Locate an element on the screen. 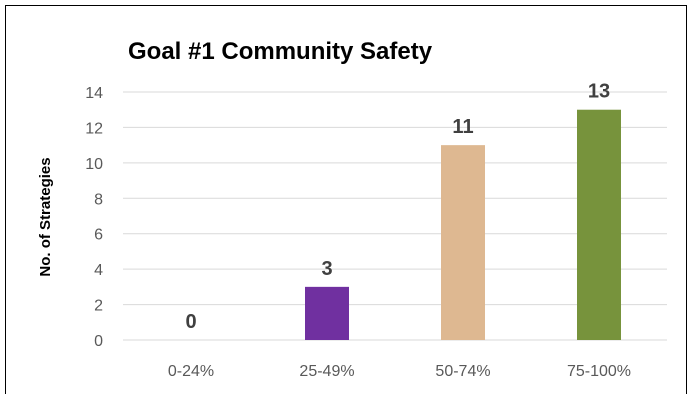  y-axis-title: No. of Strategies is located at coordinates (45, 216).